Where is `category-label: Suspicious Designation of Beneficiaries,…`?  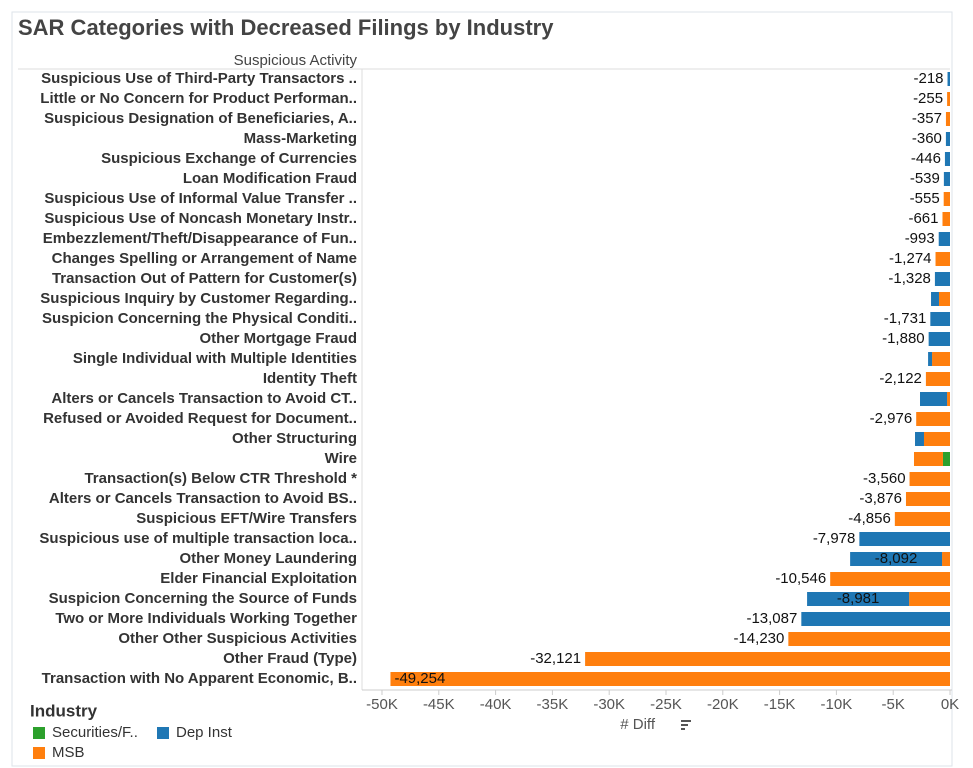
category-label: Suspicious Designation of Beneficiaries,… is located at coordinates (200, 118).